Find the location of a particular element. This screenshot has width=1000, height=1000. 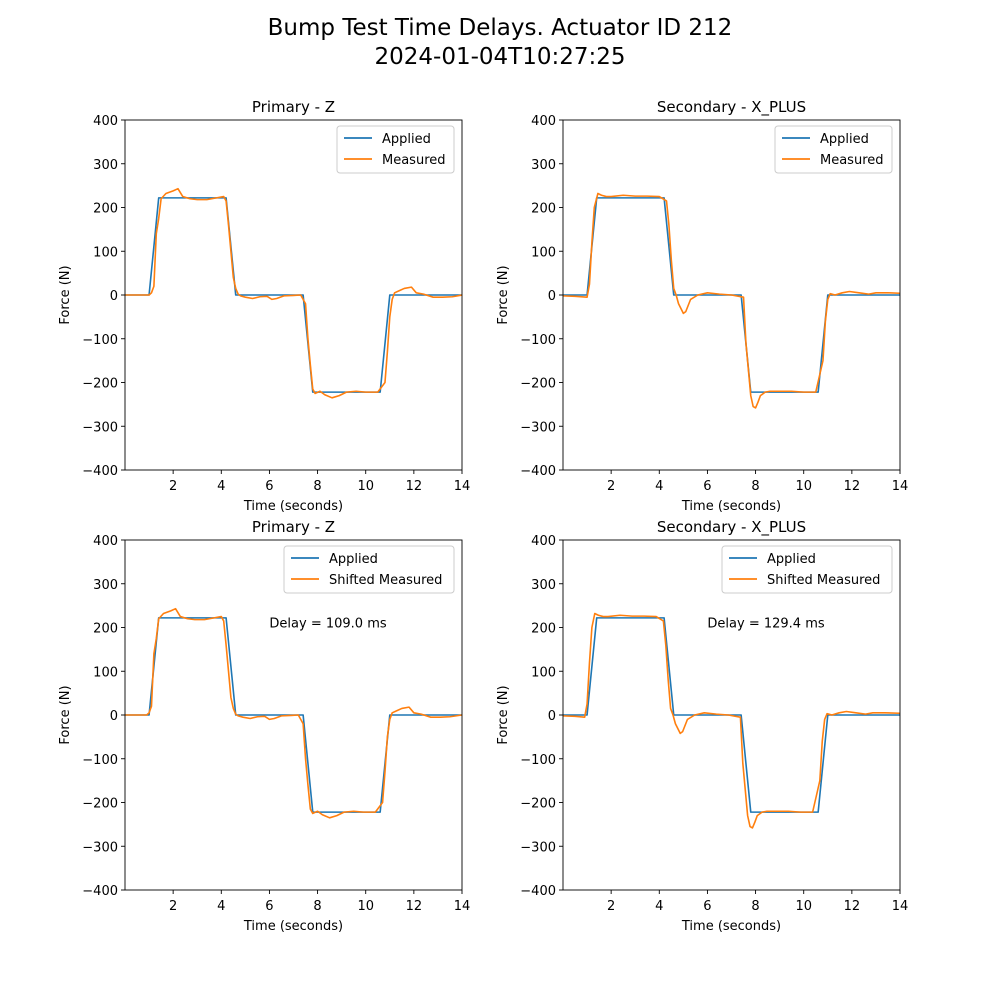

series-line-measured is located at coordinates (731, 300).